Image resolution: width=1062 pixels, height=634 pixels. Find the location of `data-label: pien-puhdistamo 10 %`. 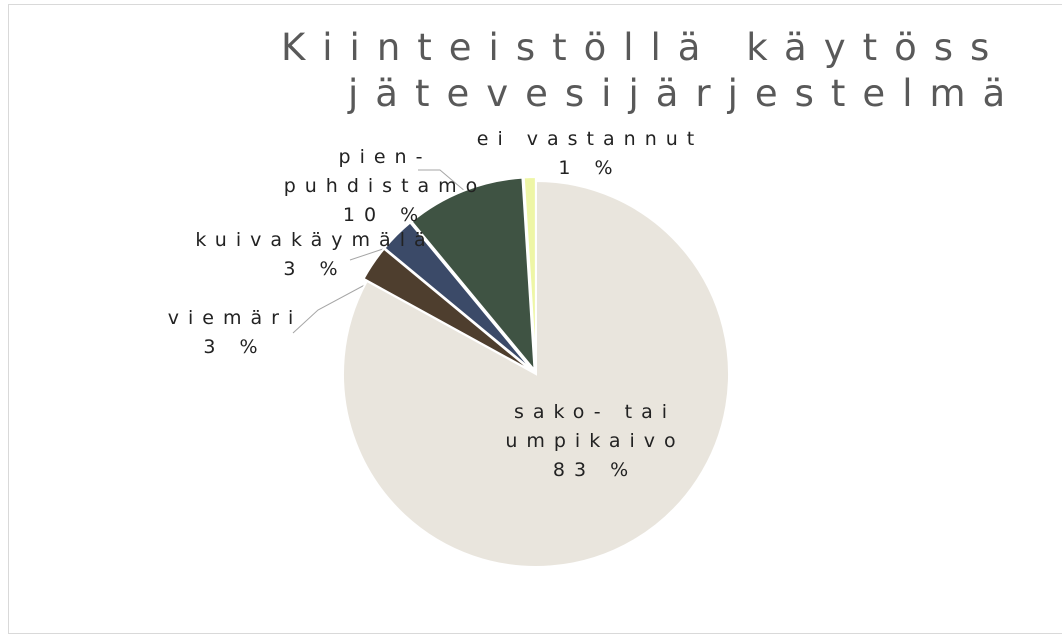

data-label: pien-puhdistamo 10 % is located at coordinates (385, 186).